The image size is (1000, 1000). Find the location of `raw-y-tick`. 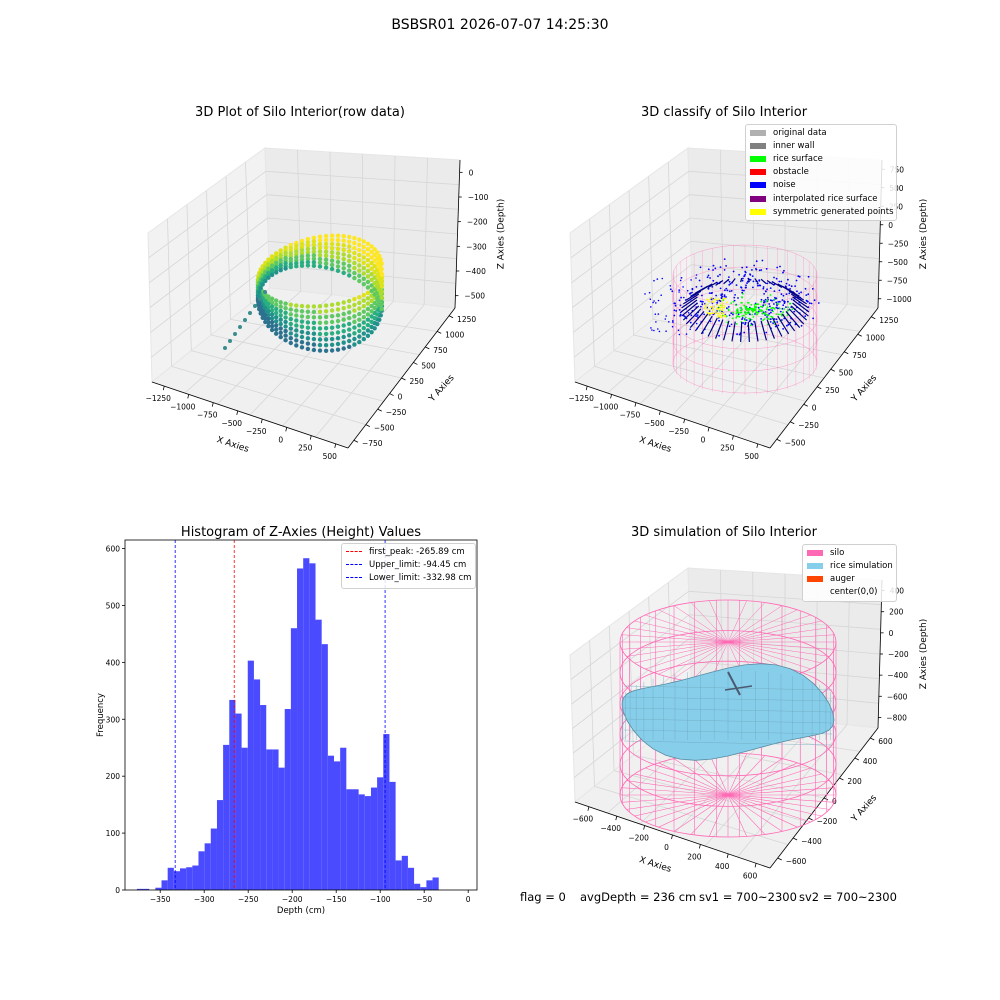

raw-y-tick is located at coordinates (356, 441).